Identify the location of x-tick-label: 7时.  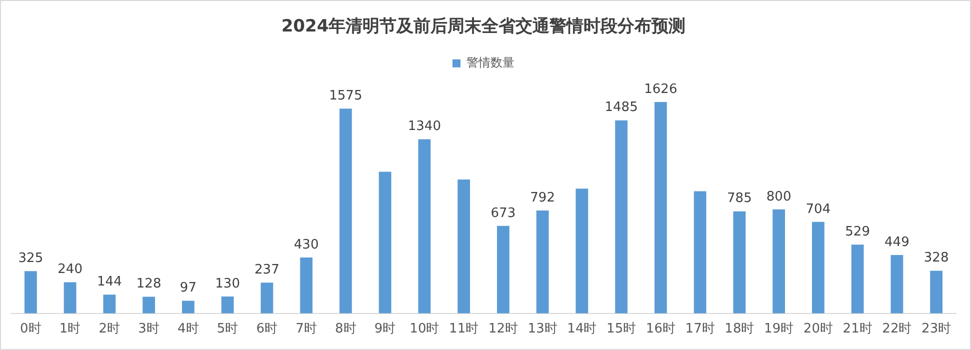
(306, 329).